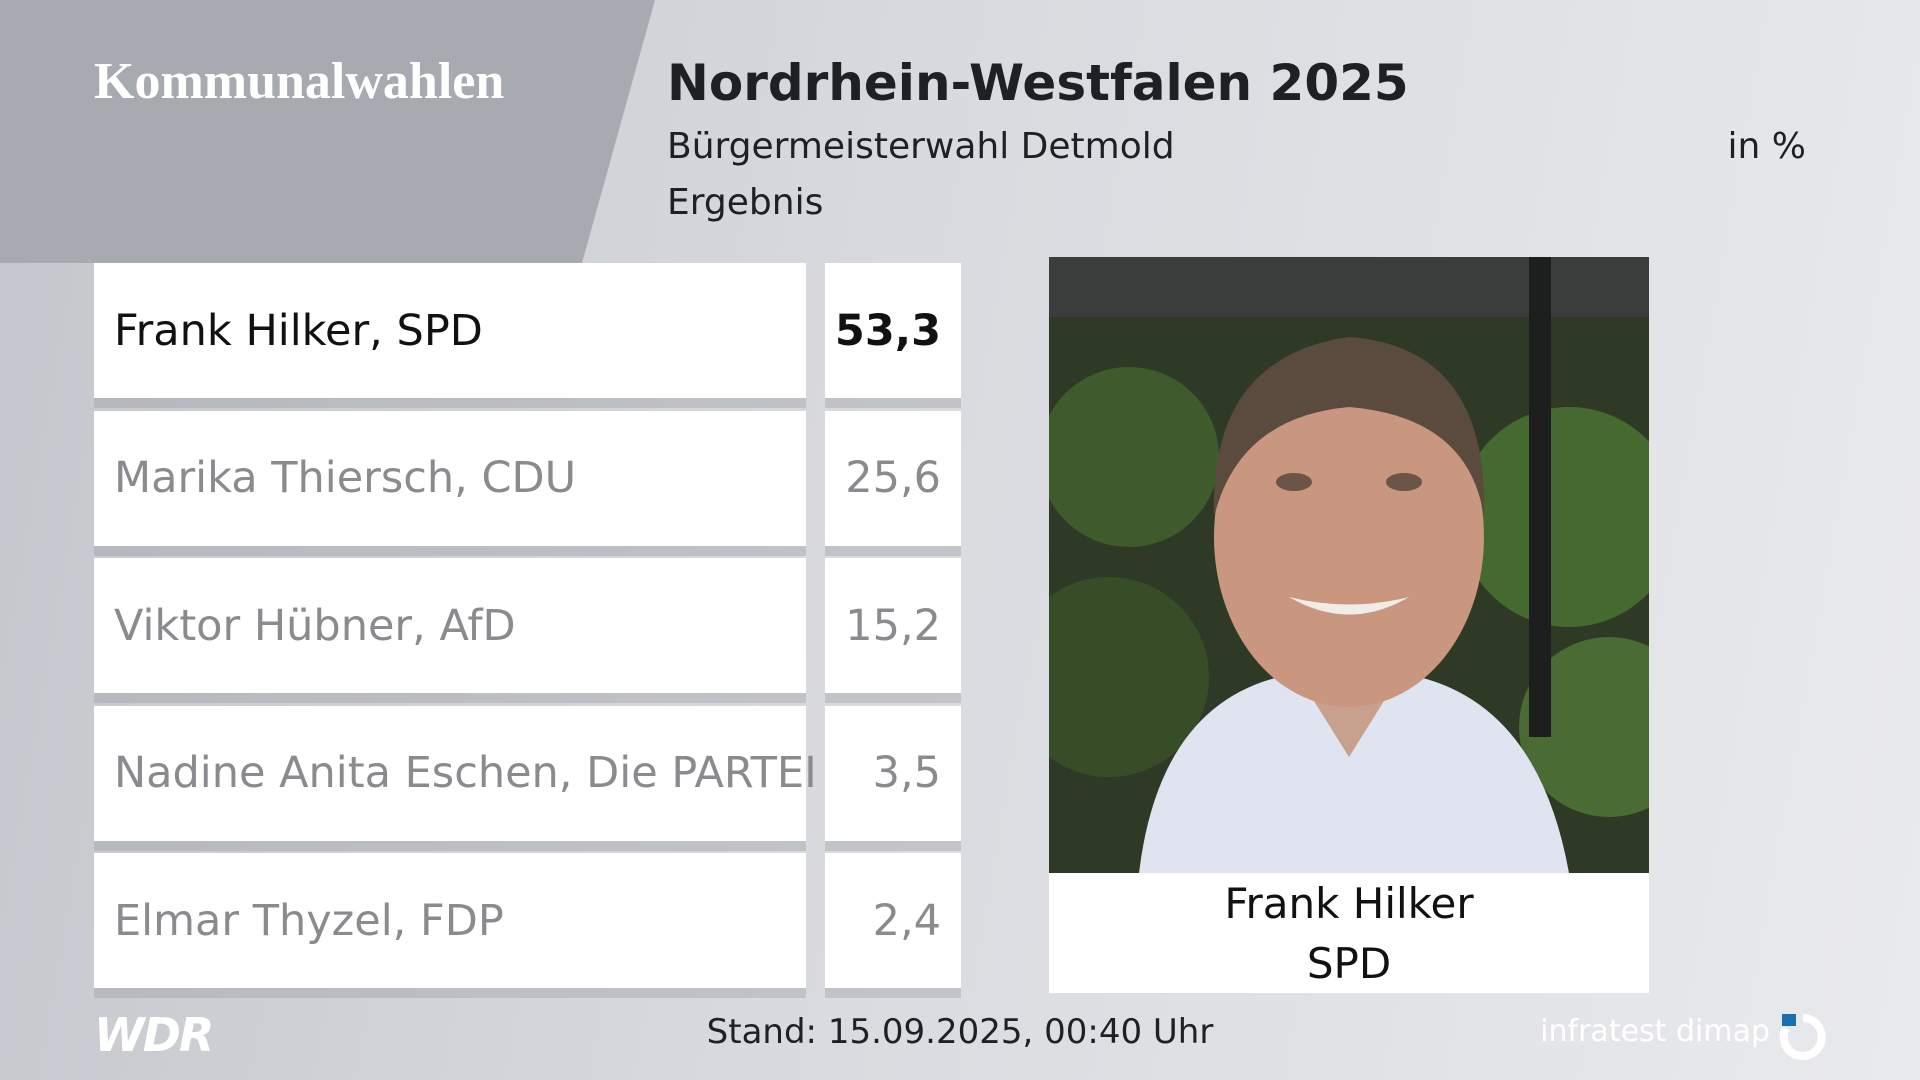 The image size is (1920, 1080). What do you see at coordinates (1655, 1031) in the screenshot?
I see `source: infratest dimap` at bounding box center [1655, 1031].